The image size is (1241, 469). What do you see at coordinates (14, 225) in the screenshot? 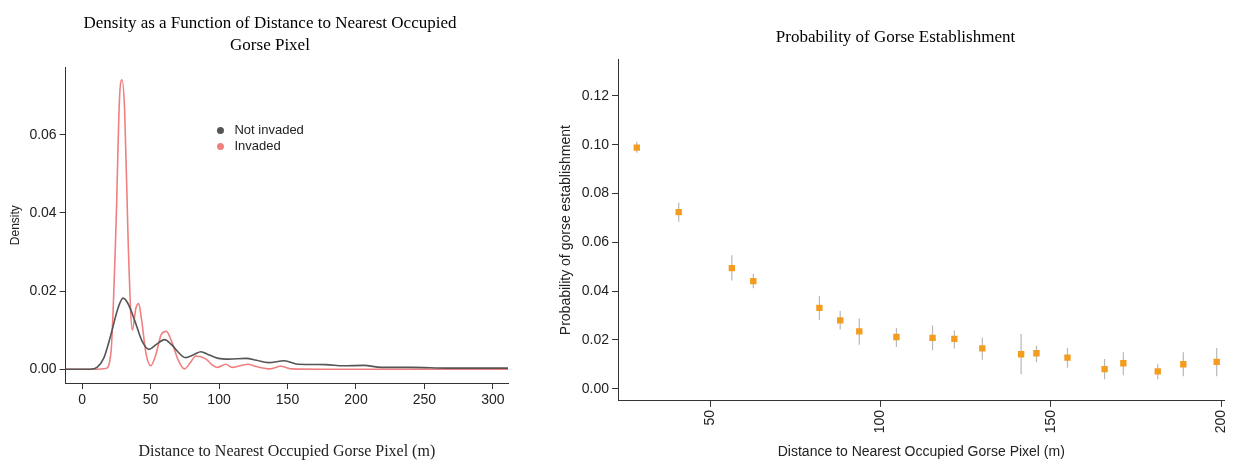
I see `y-axis-title: Density` at bounding box center [14, 225].